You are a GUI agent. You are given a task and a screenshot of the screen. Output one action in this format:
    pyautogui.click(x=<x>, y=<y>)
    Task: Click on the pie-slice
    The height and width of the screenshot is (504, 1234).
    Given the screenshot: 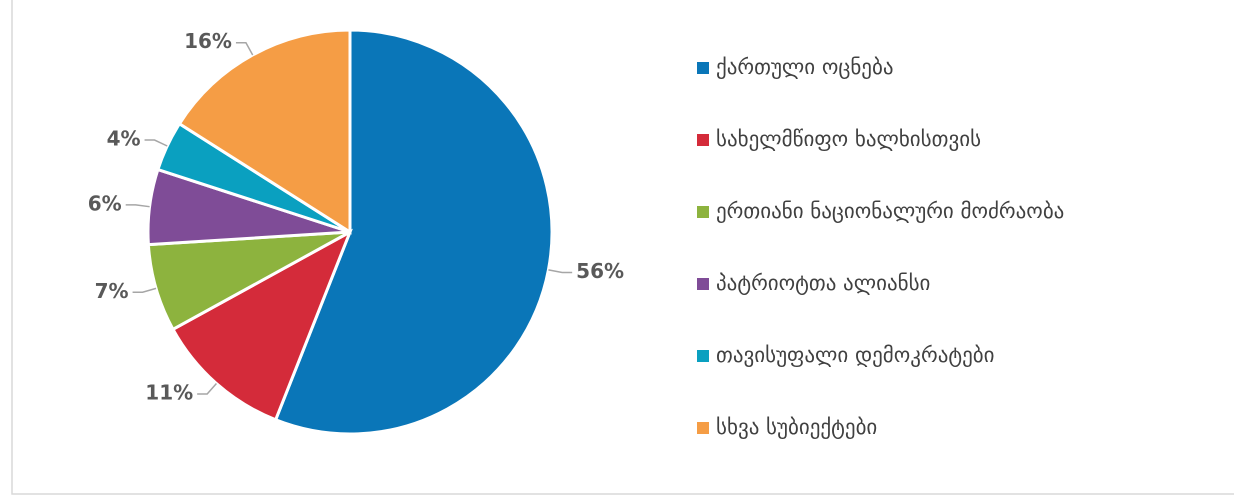 What is the action you would take?
    pyautogui.click(x=264, y=131)
    